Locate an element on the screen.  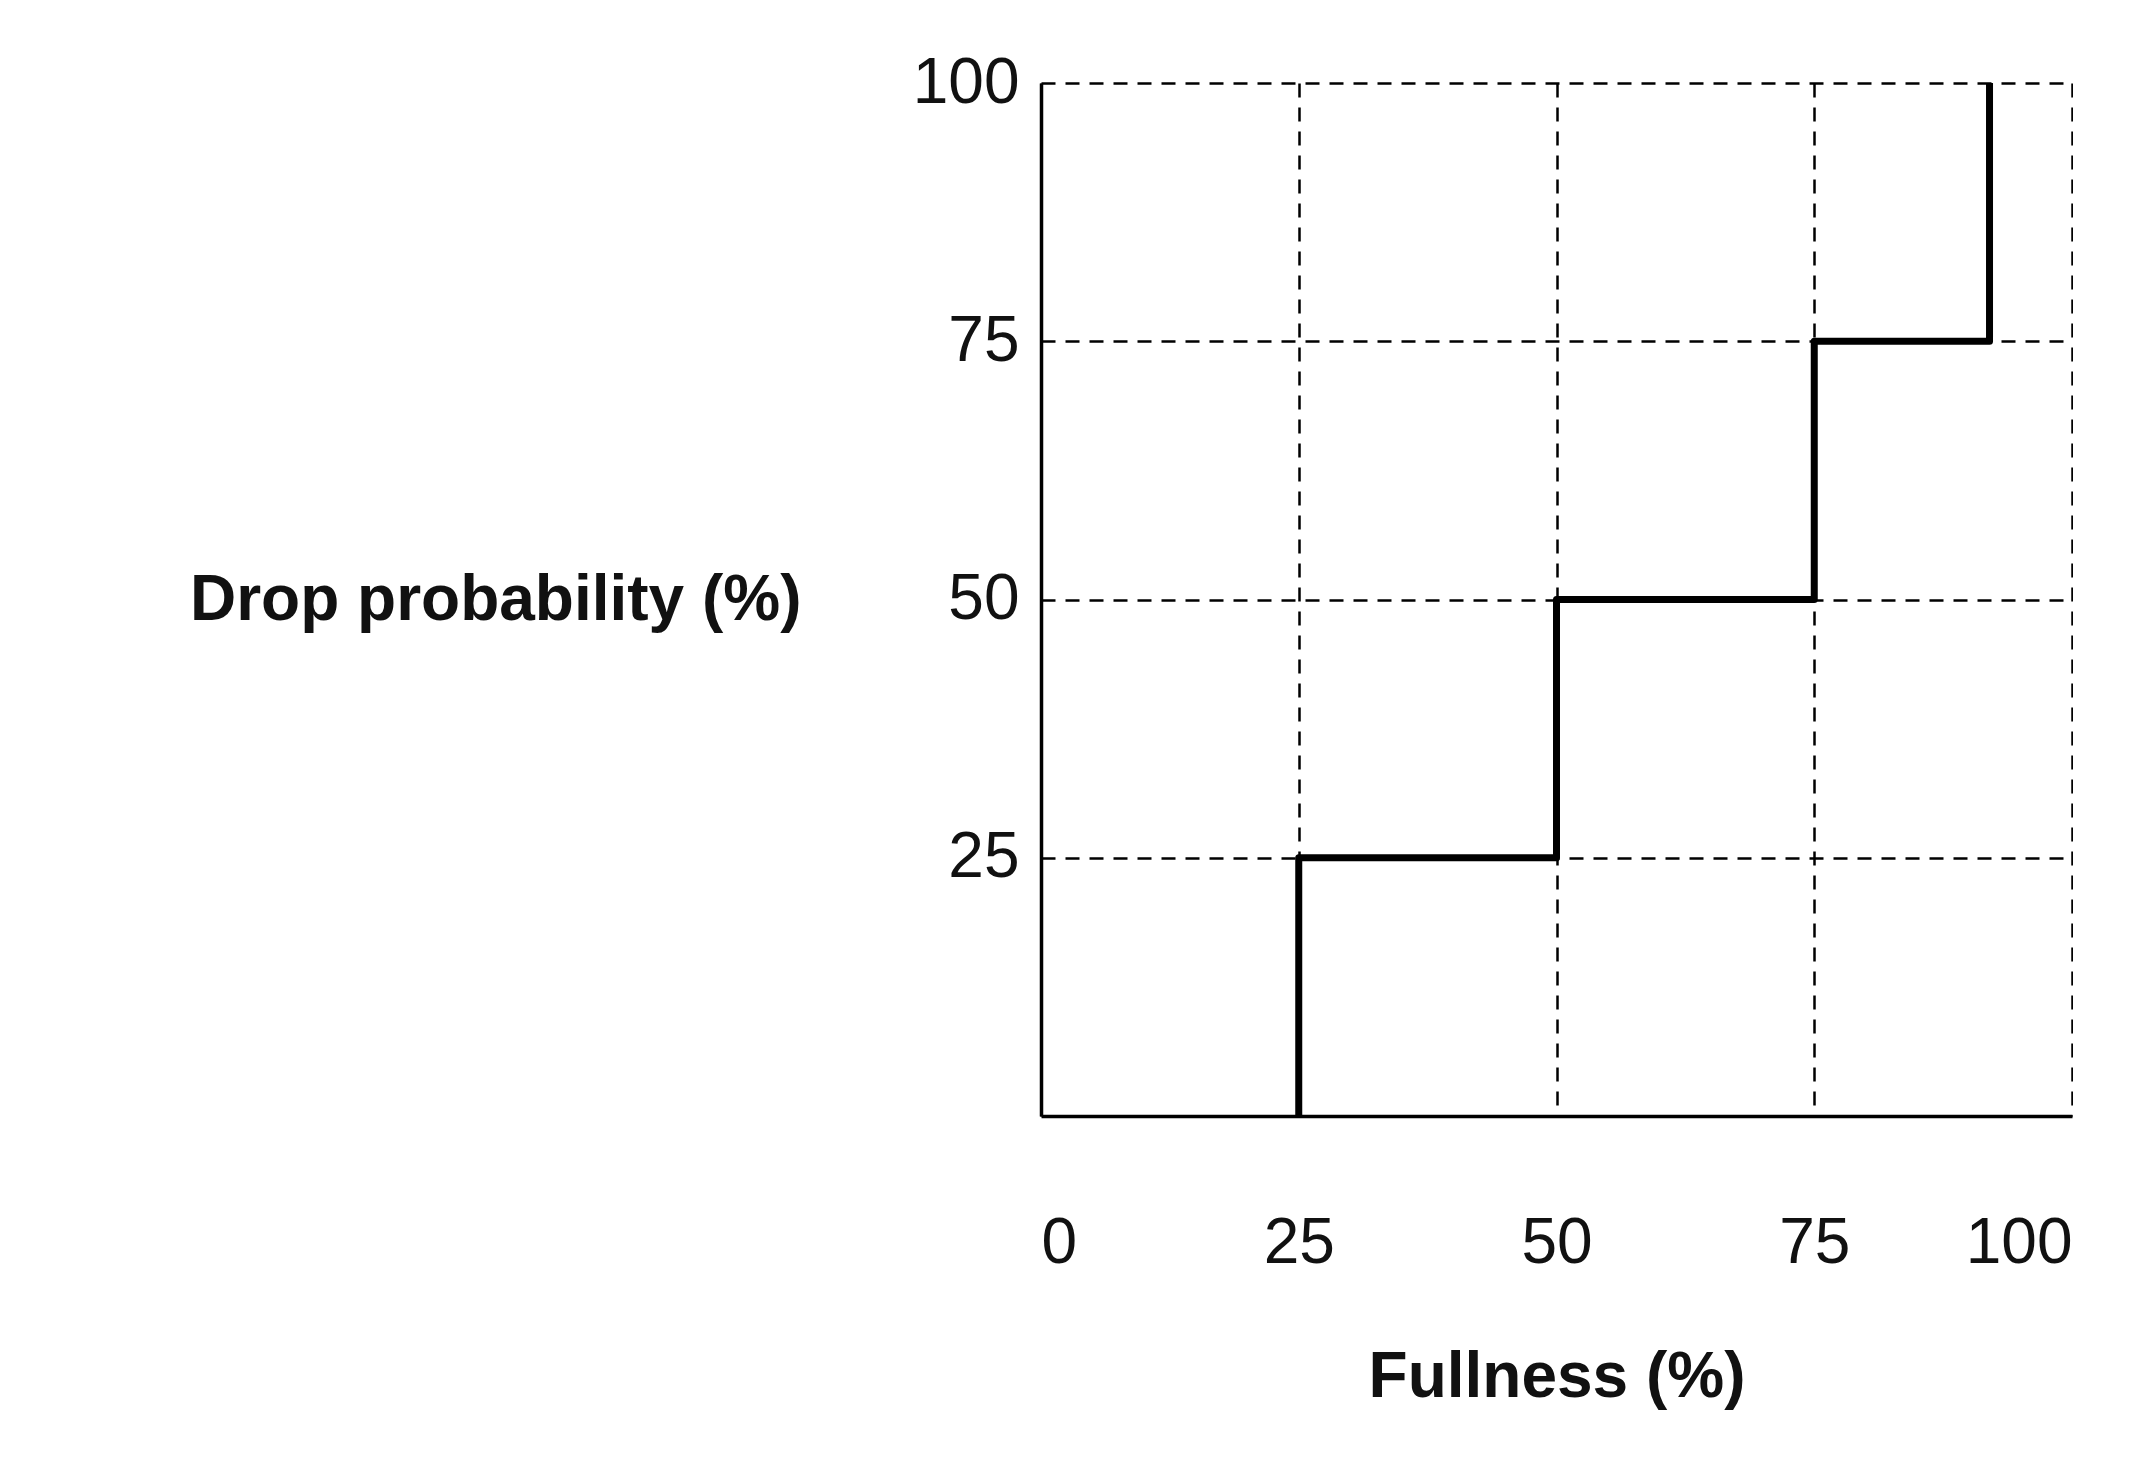
x-tick-label: 100 is located at coordinates (2019, 1240).